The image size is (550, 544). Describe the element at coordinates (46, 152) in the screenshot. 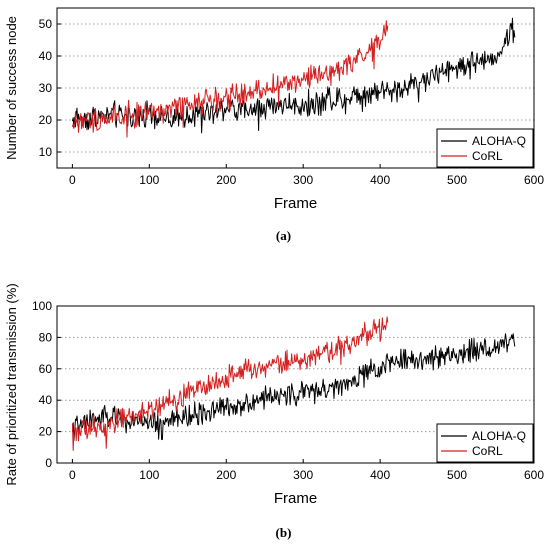

I see `y-tick-label: 10` at that location.